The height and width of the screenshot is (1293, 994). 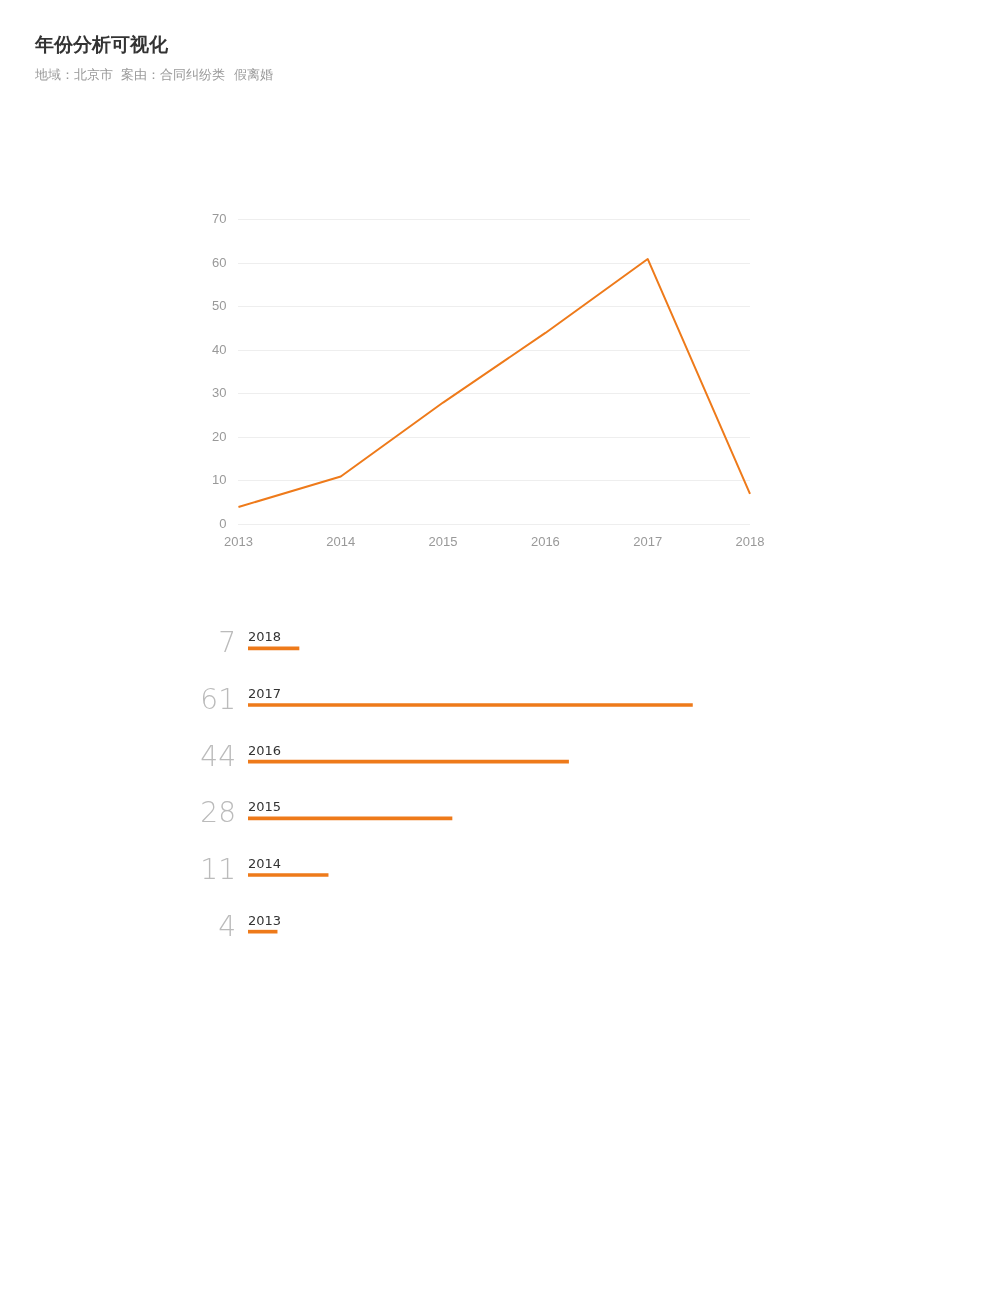 What do you see at coordinates (218, 756) in the screenshot?
I see `data-label: 44` at bounding box center [218, 756].